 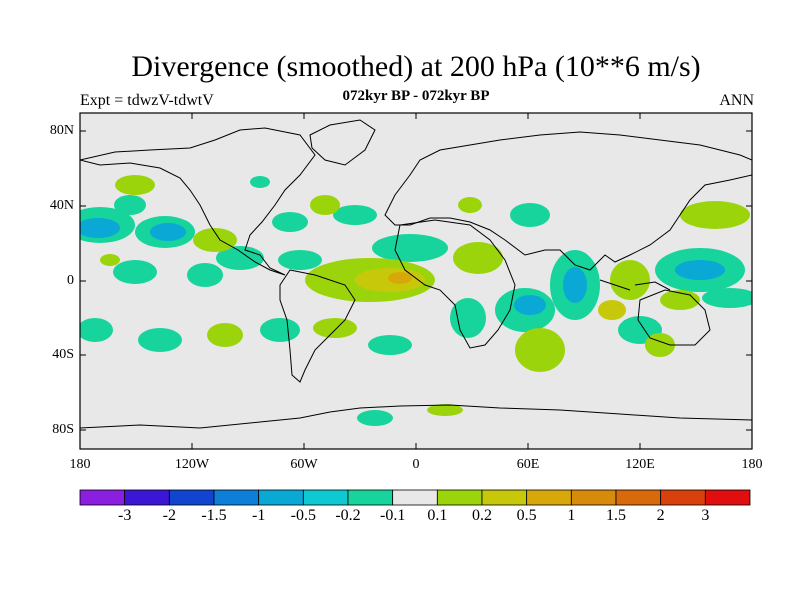 What do you see at coordinates (198, 201) in the screenshot?
I see `coastline-north-america` at bounding box center [198, 201].